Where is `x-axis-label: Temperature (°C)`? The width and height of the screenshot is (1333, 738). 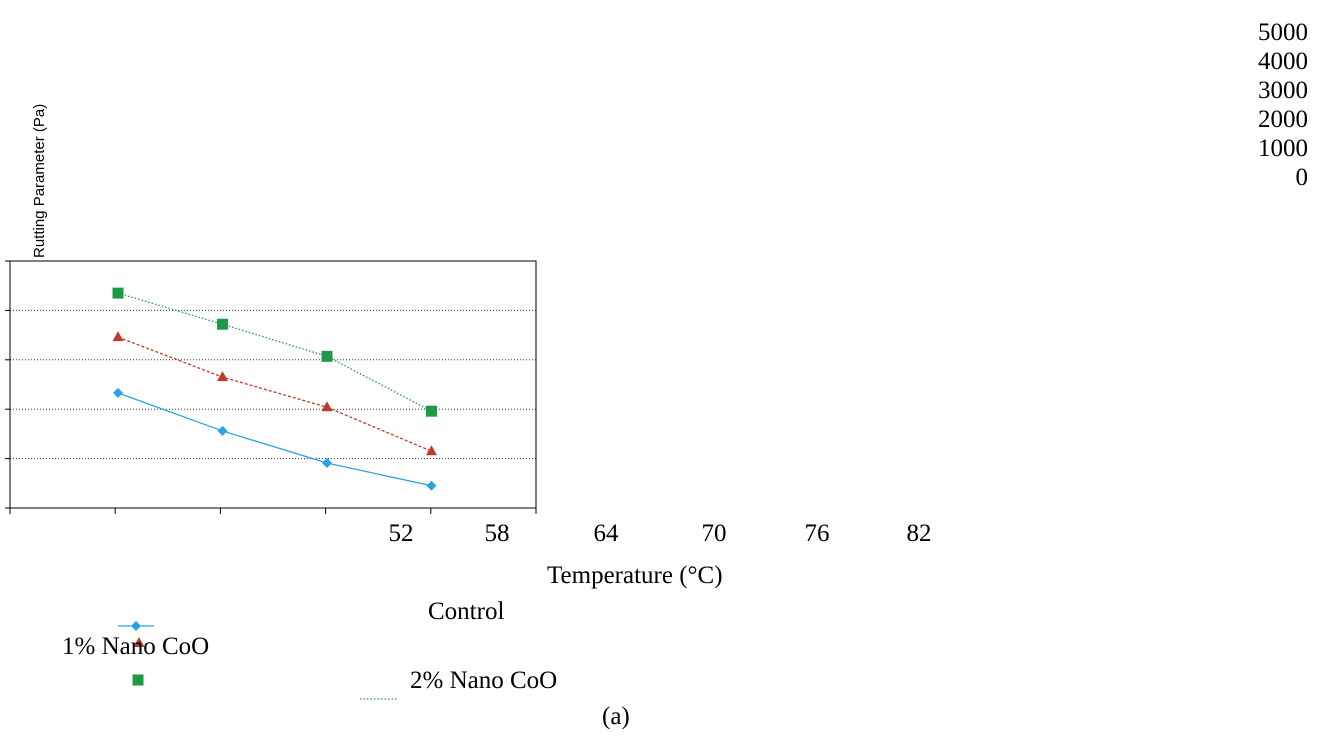
x-axis-label: Temperature (°C) is located at coordinates (635, 575).